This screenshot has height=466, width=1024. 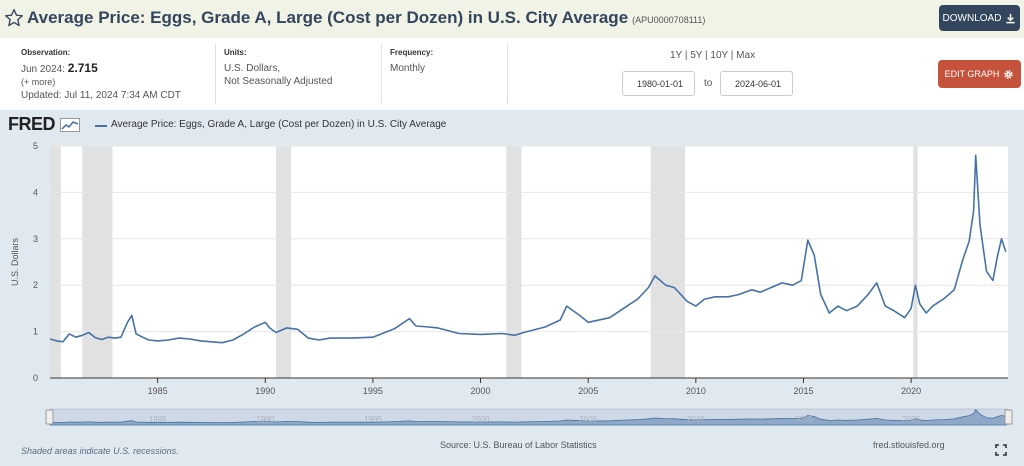 What do you see at coordinates (658, 83) in the screenshot?
I see `start-date-input: 1980-01-01` at bounding box center [658, 83].